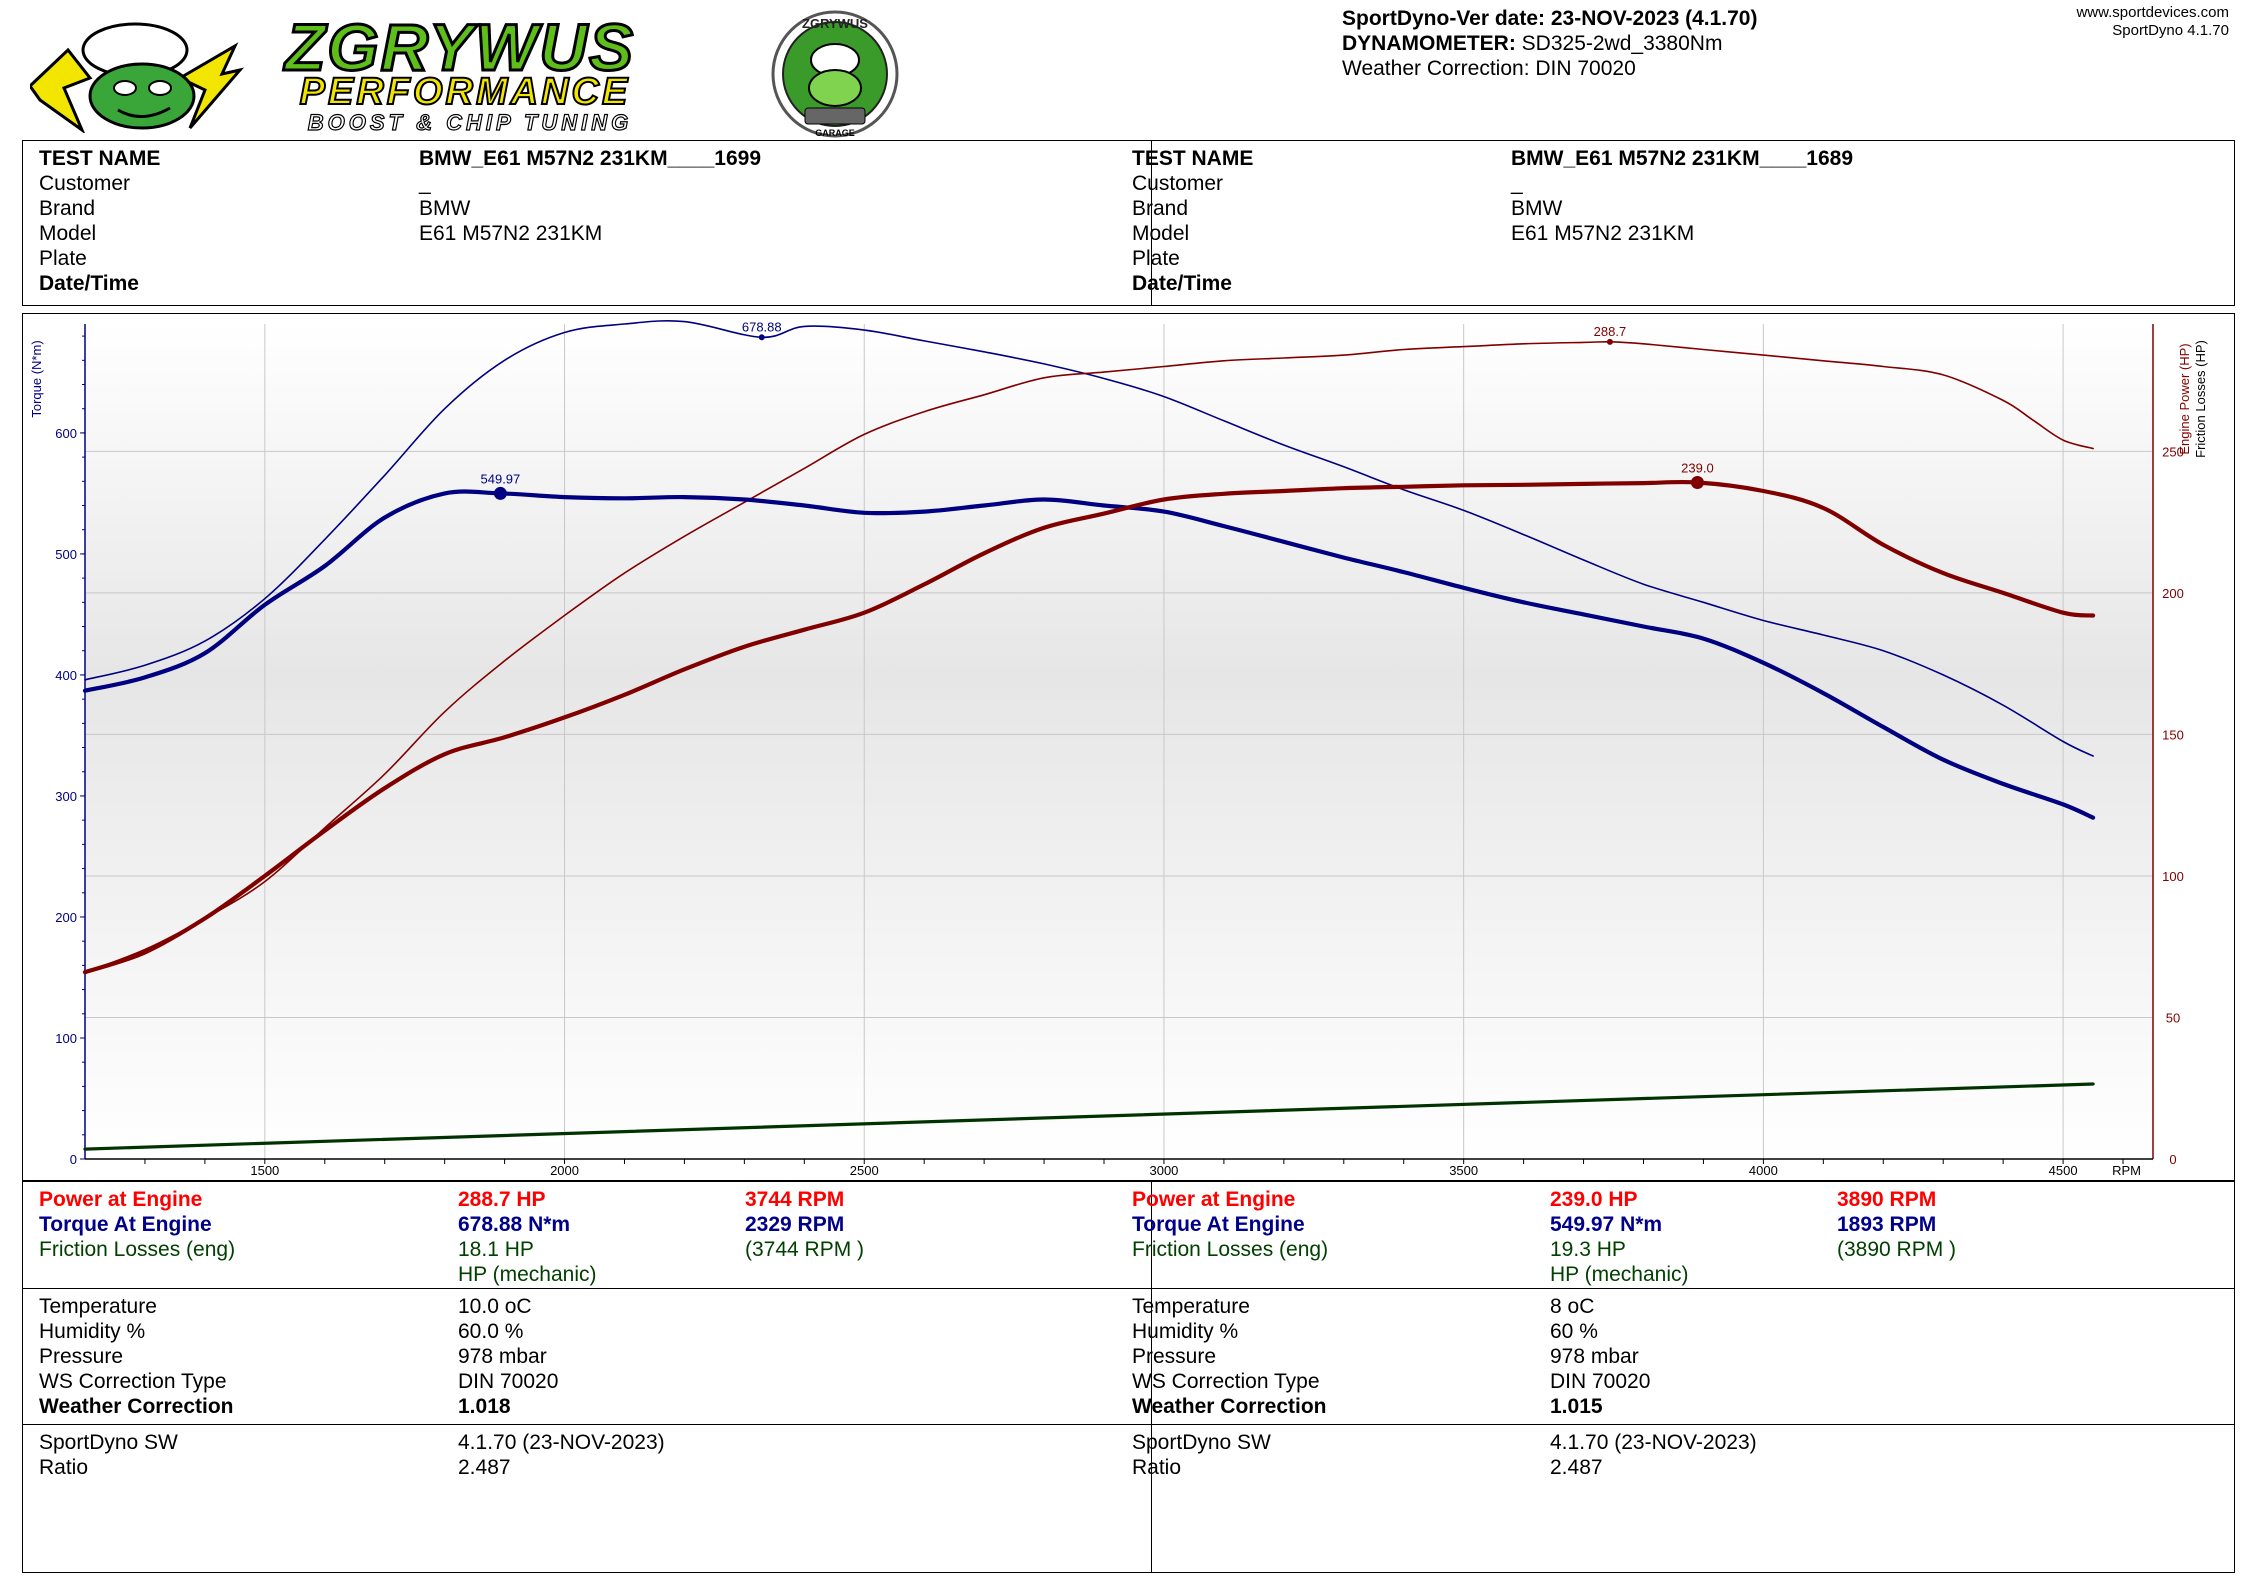 This screenshot has width=2241, height=1583. What do you see at coordinates (2173, 1017) in the screenshot?
I see `y-right-tick-label: 50` at bounding box center [2173, 1017].